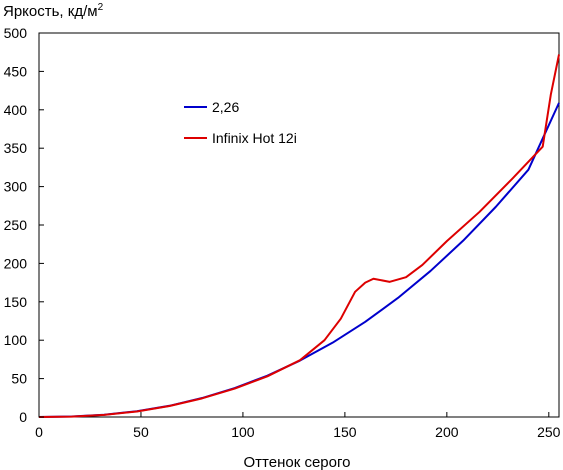  Describe the element at coordinates (101, 7) in the screenshot. I see `y-axis-title-superscript: 2` at that location.